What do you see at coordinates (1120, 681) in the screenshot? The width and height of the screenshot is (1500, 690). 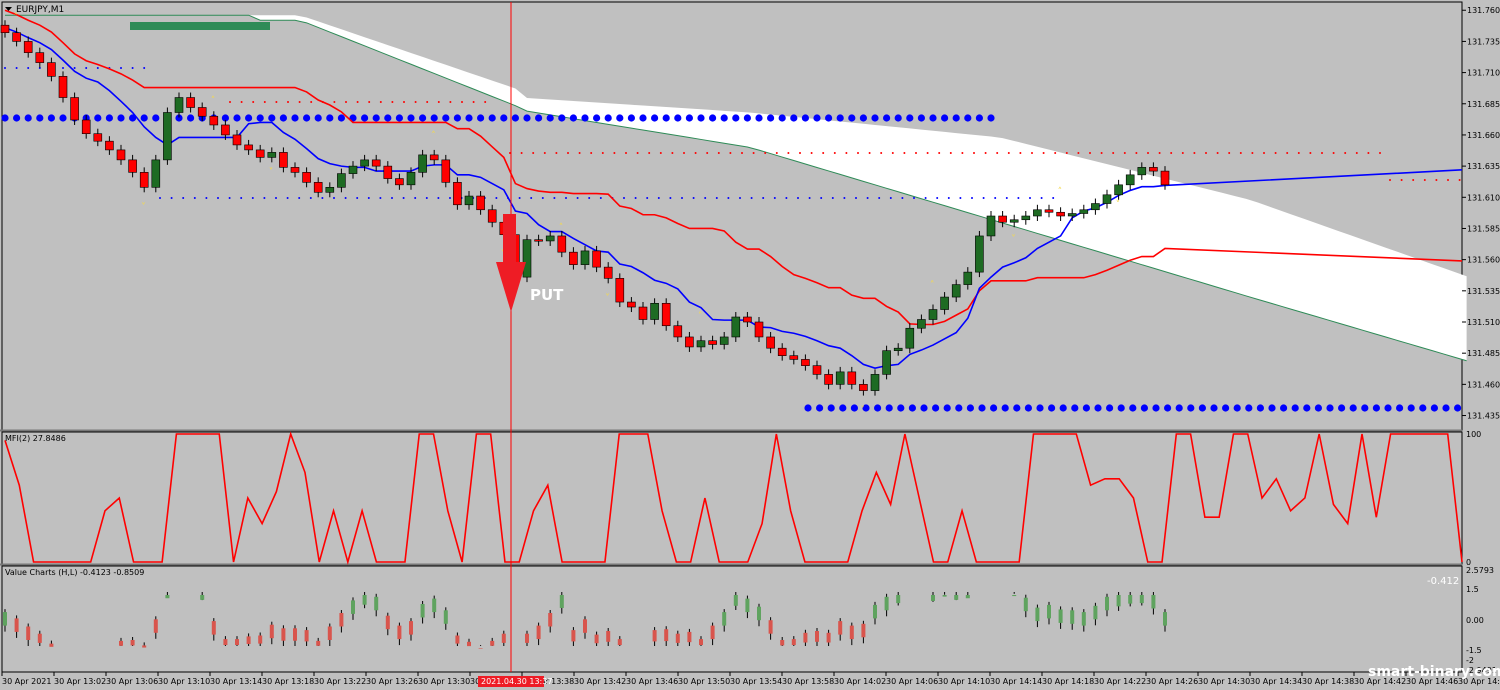 I see `time-tick-label: 30 Apr 14:22` at bounding box center [1120, 681].